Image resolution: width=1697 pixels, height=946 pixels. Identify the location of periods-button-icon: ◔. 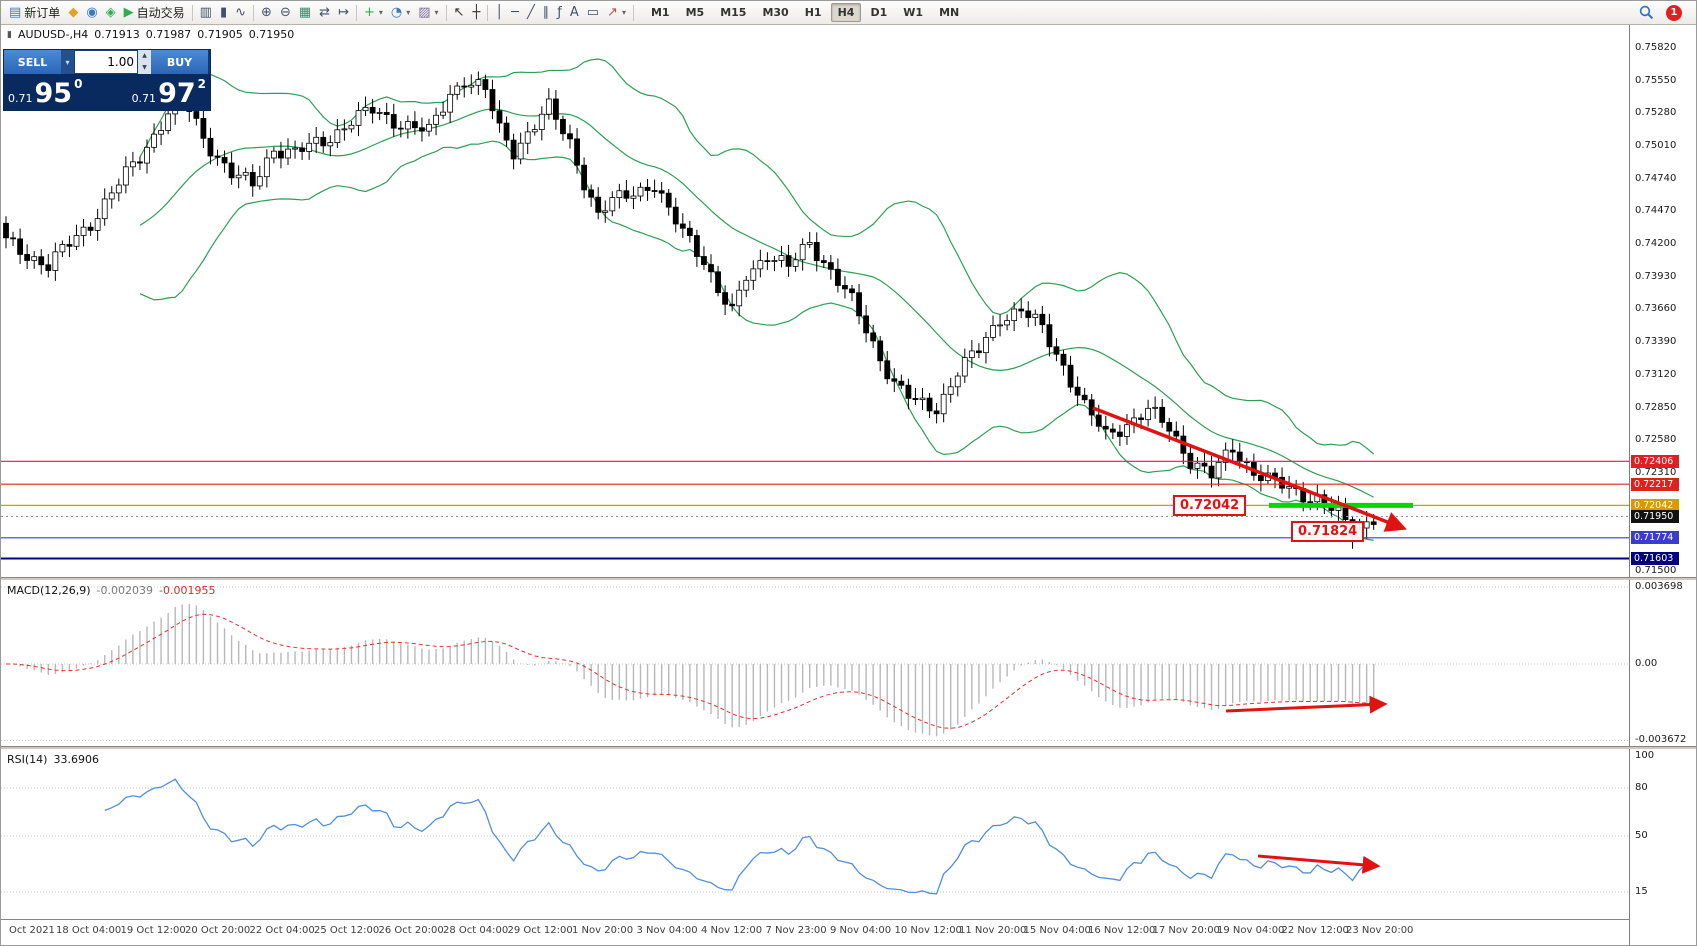
(396, 12).